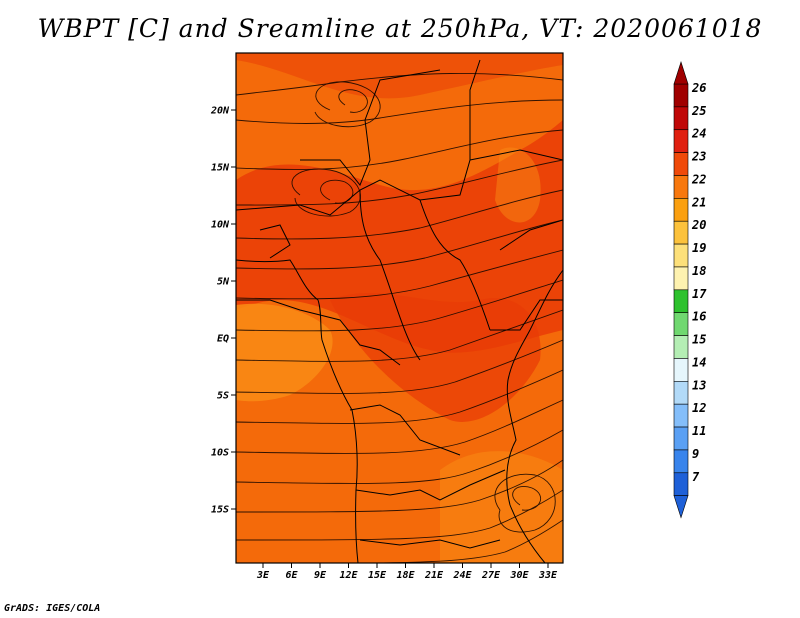 This screenshot has width=800, height=618. Describe the element at coordinates (220, 111) in the screenshot. I see `lat-label: 20N` at that location.